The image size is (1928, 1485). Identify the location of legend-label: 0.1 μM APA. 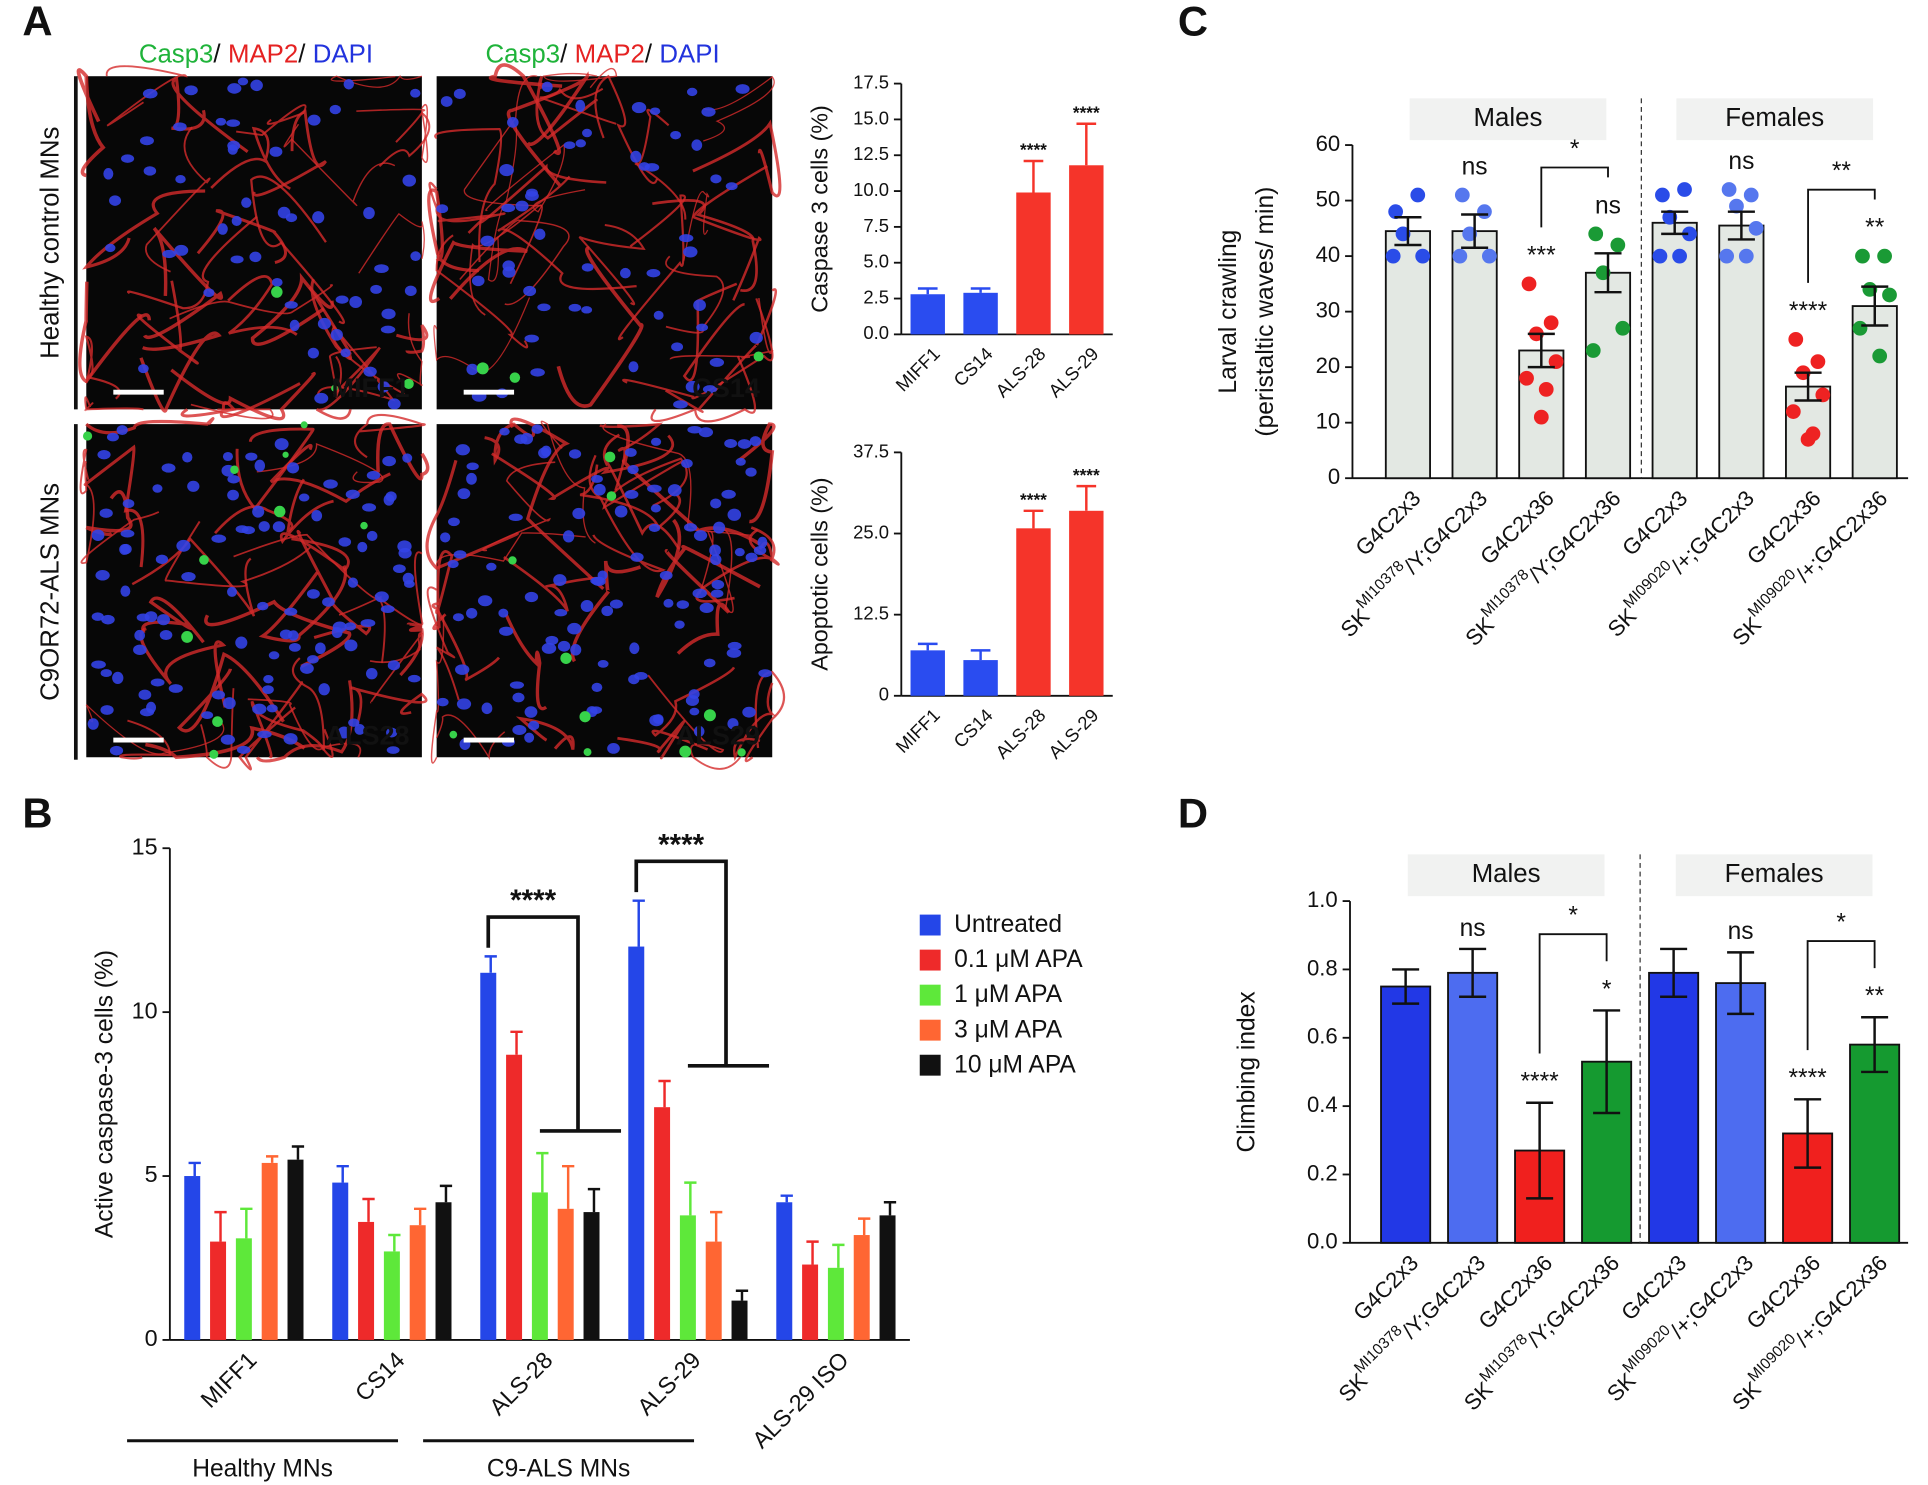
(1018, 959).